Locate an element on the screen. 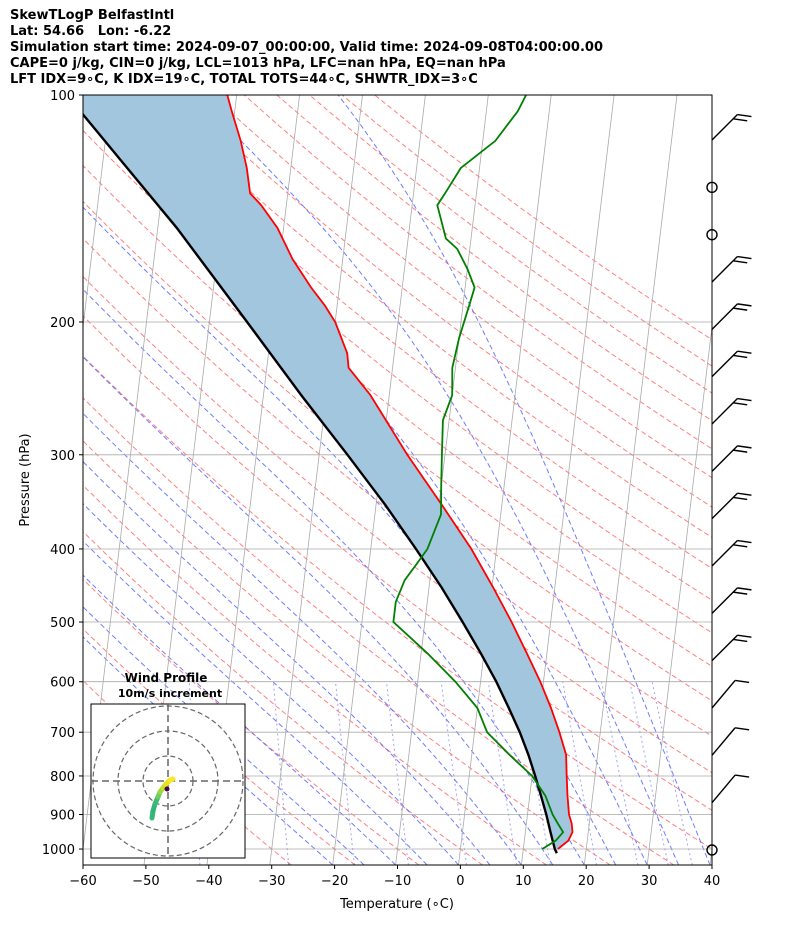 This screenshot has width=794, height=937. y-axis-label: Pressure (hPa) is located at coordinates (25, 479).